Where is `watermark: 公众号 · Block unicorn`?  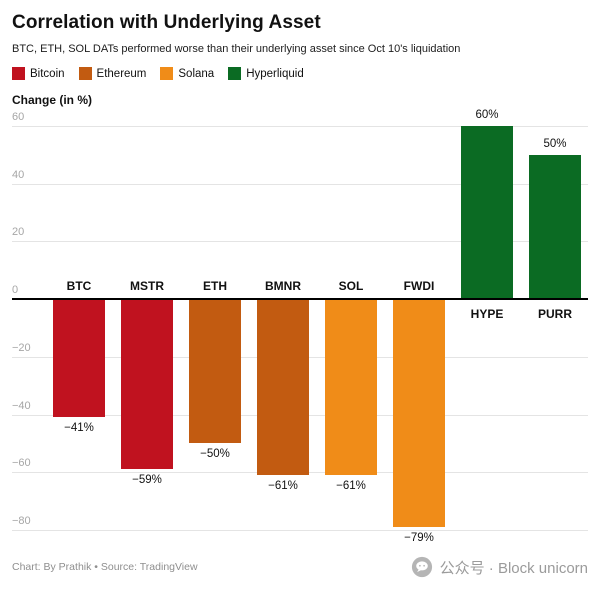 watermark: 公众号 · Block unicorn is located at coordinates (499, 567).